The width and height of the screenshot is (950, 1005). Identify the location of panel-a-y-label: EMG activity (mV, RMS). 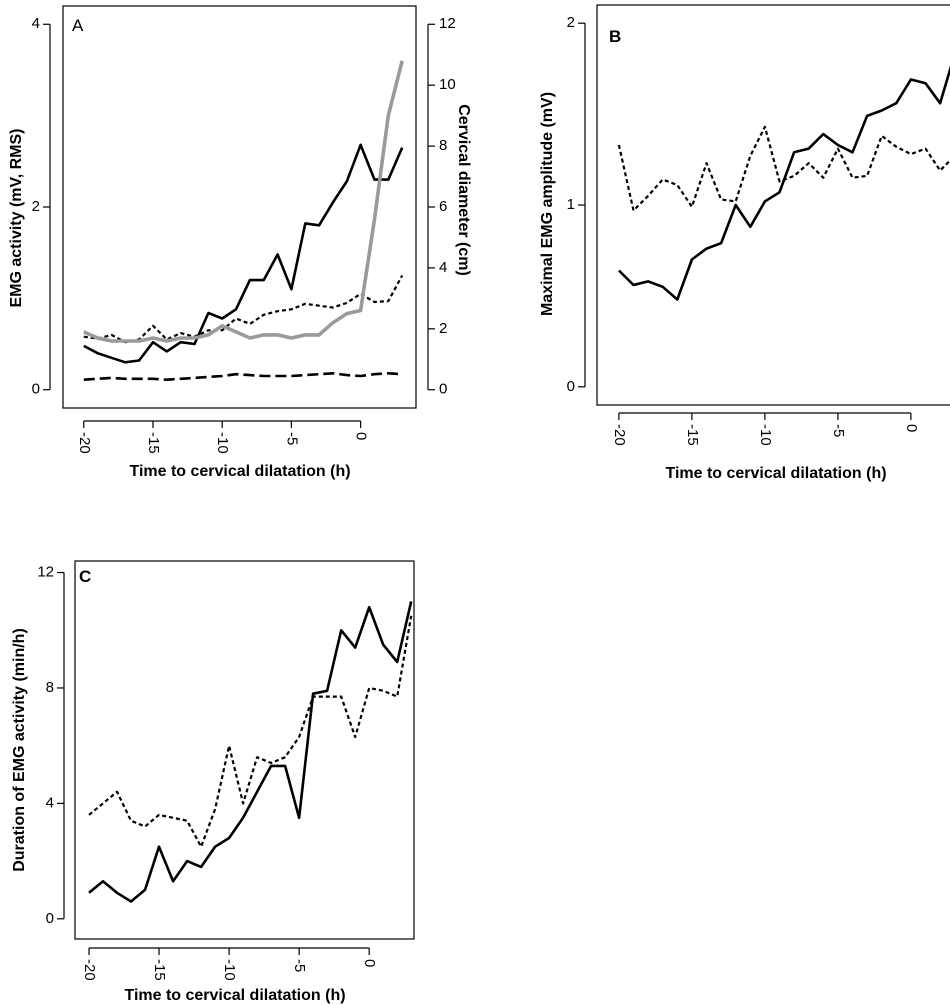
(16, 217).